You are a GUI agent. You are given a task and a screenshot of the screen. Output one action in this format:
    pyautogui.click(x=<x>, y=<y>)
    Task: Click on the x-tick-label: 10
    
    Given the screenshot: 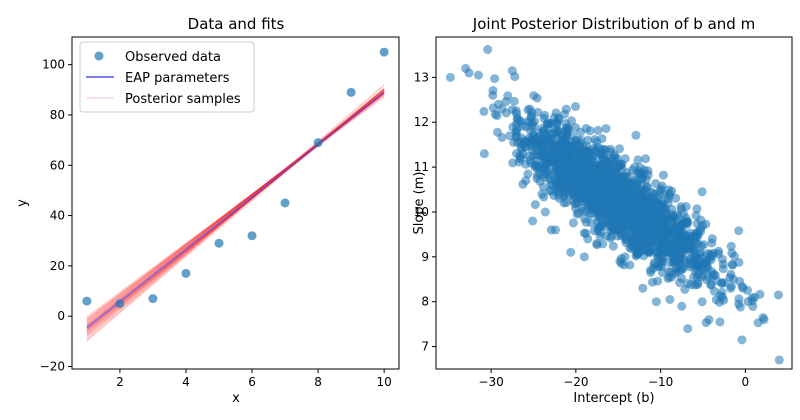 What is the action you would take?
    pyautogui.click(x=383, y=382)
    